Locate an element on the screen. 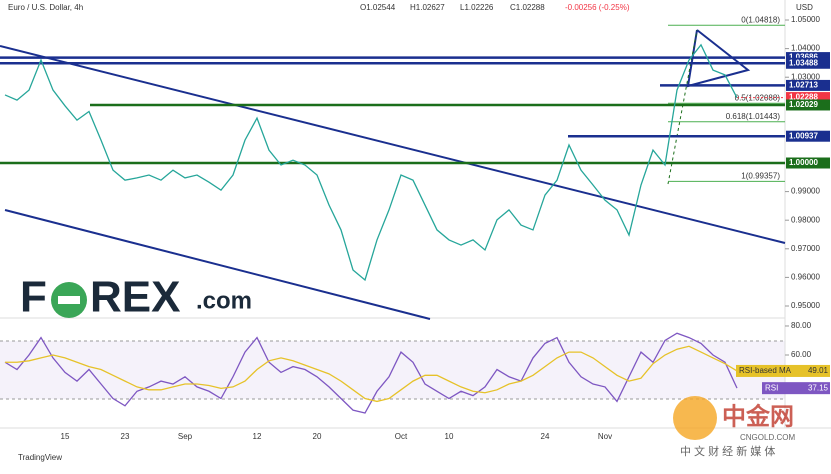  level-label: 1.03488 is located at coordinates (803, 62).